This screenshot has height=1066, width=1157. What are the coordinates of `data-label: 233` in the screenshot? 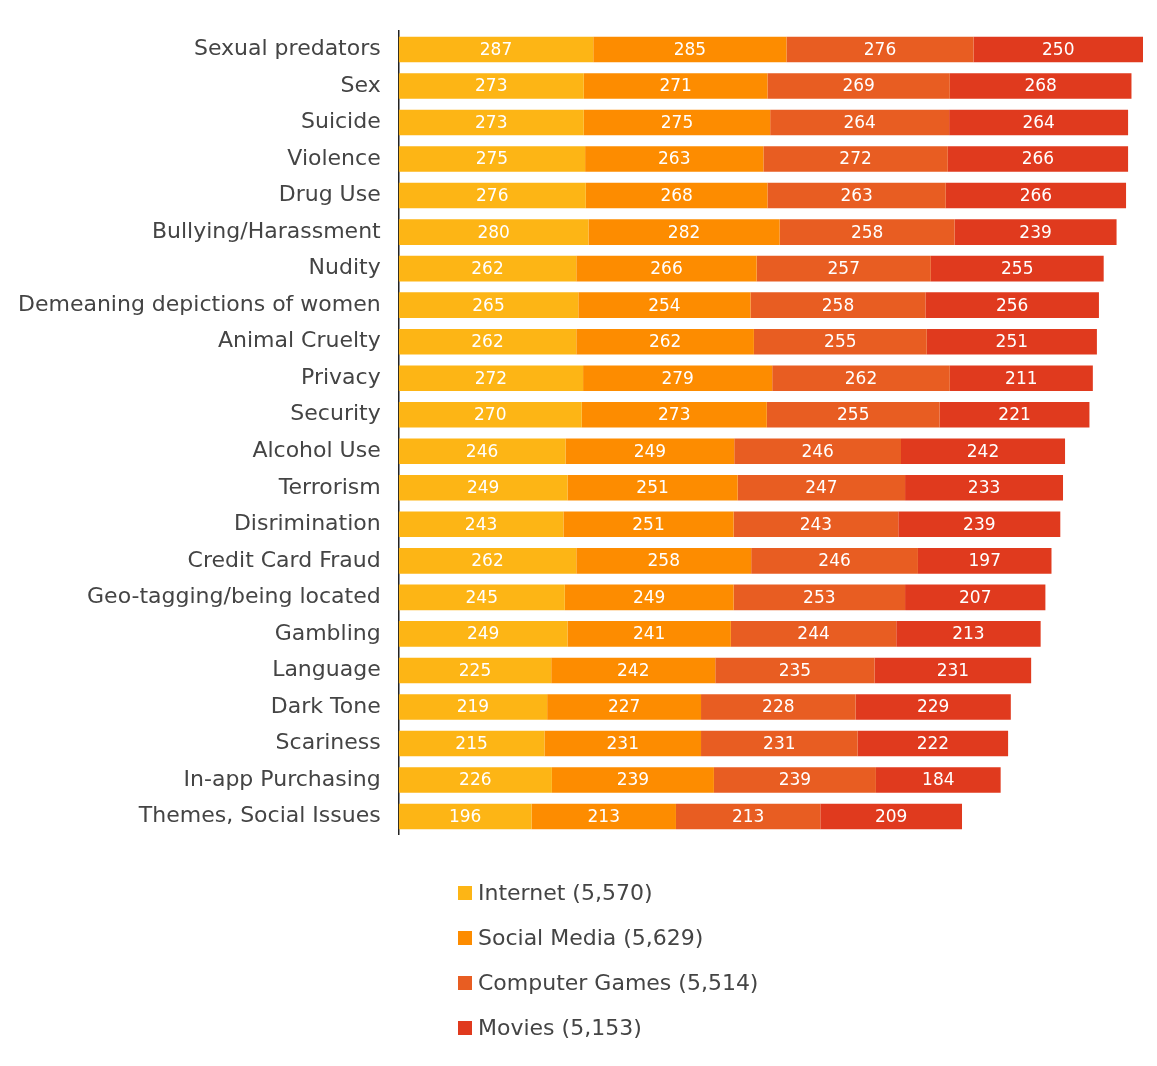 It's located at (984, 487).